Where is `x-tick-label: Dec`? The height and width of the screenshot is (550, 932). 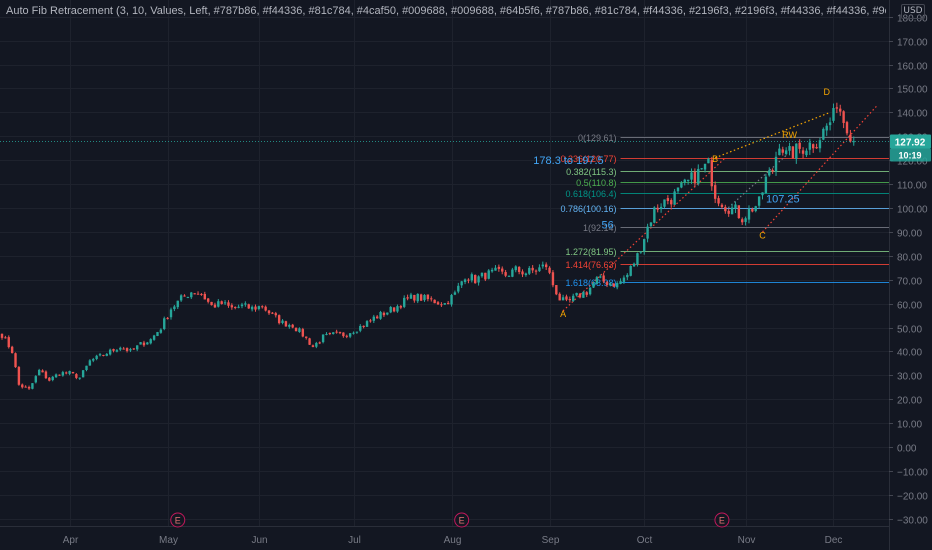
x-tick-label: Dec is located at coordinates (834, 540).